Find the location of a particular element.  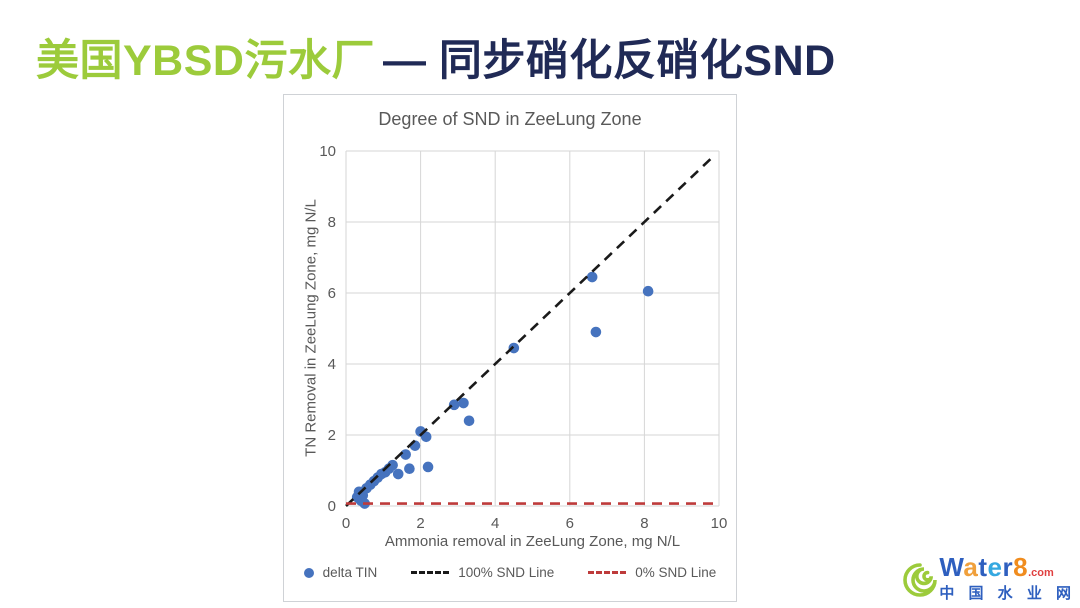

x-axis-label: Ammonia removal in ZeeLung Zone, mg N/L is located at coordinates (532, 541).